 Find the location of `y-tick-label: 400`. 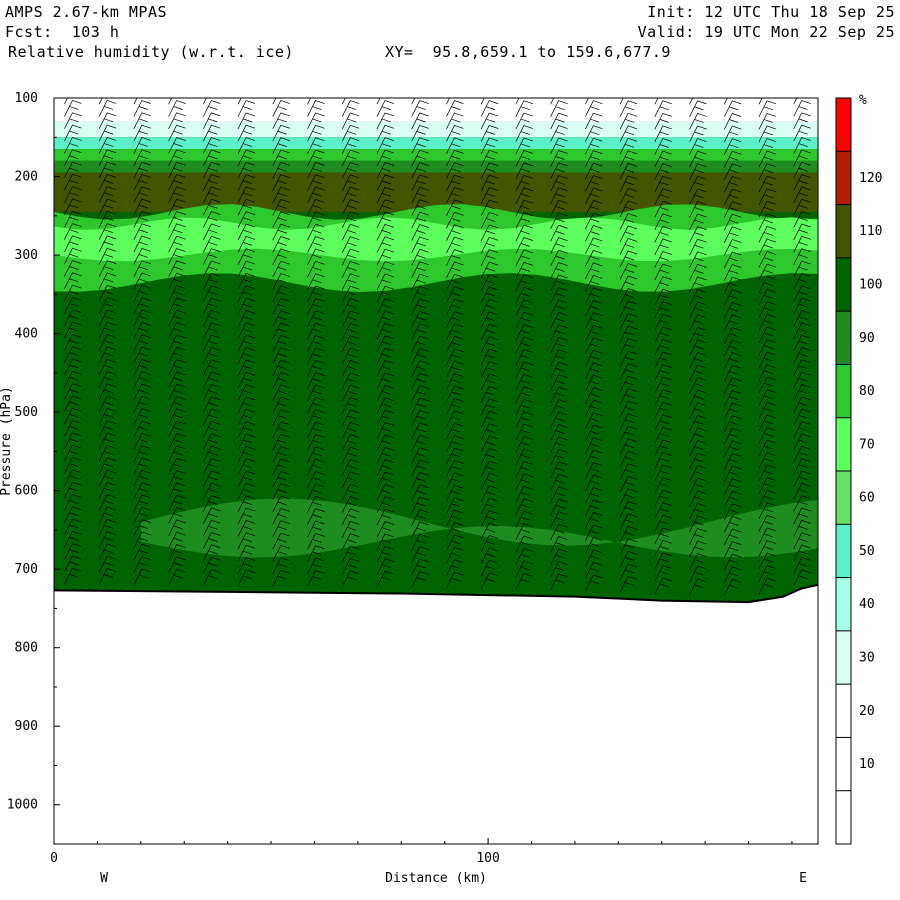

y-tick-label: 400 is located at coordinates (26, 334).